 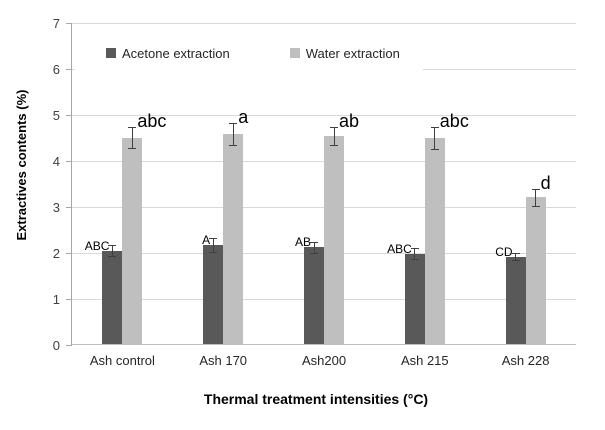 What do you see at coordinates (424, 360) in the screenshot?
I see `category-label: Ash 215` at bounding box center [424, 360].